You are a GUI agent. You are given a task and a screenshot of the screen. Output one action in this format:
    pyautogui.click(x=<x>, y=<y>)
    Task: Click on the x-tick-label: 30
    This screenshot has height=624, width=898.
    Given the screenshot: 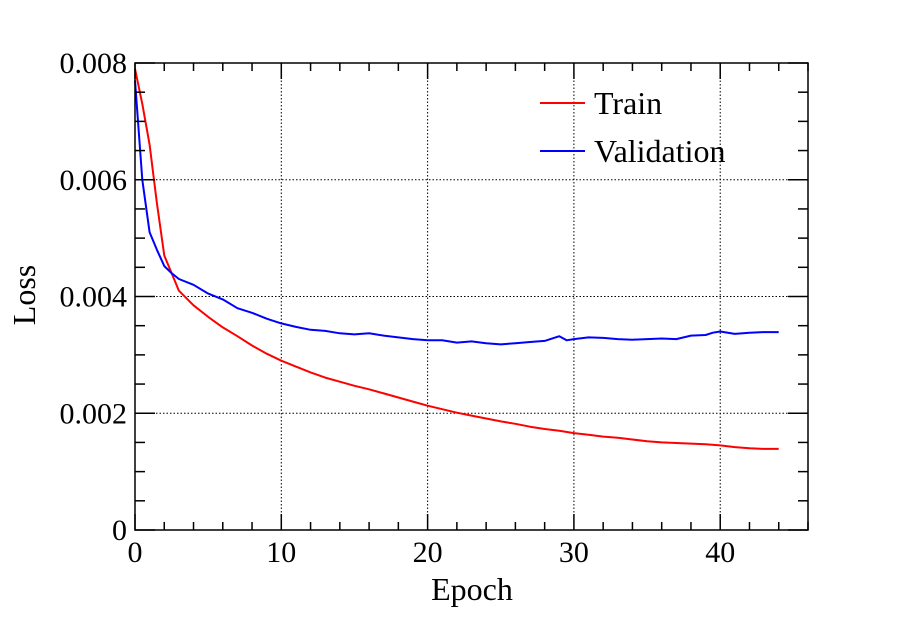 What is the action you would take?
    pyautogui.click(x=574, y=552)
    